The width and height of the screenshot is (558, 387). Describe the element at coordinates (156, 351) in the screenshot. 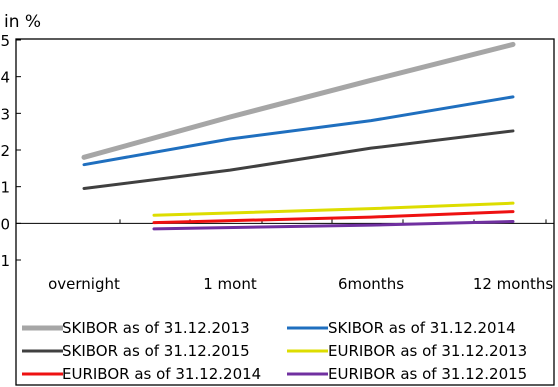

I see `legend-label: SKIBOR as of 31.12.2015` at that location.